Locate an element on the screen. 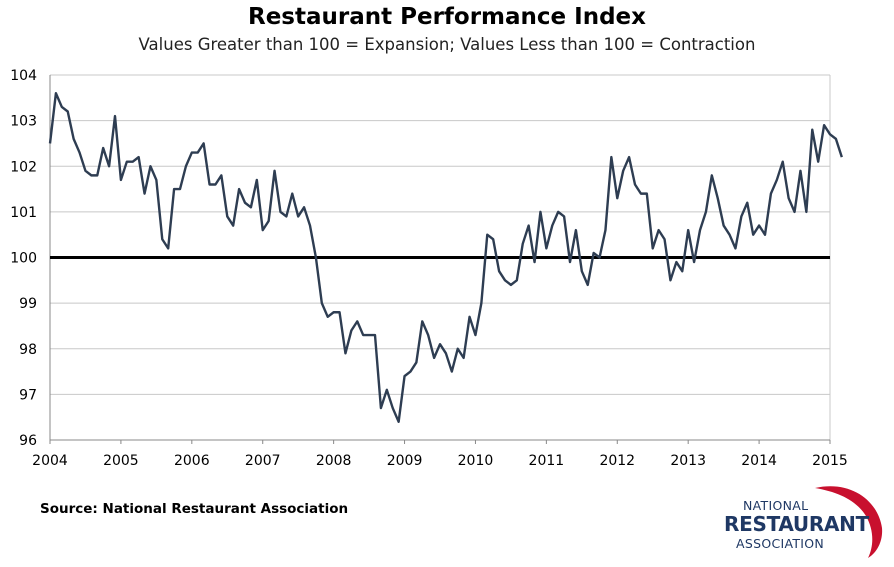  y-axis-tick-labels: 96 97 98 99 100 101 102 103 104 is located at coordinates (23, 258).